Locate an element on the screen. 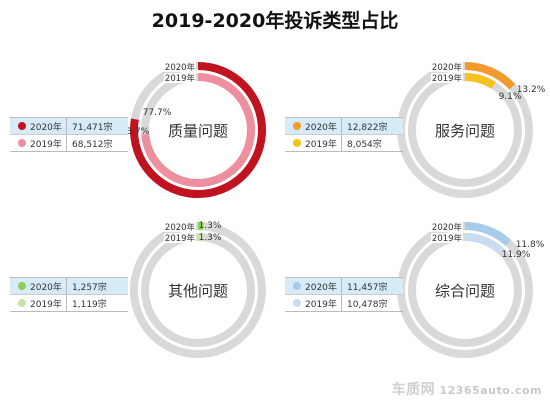 The width and height of the screenshot is (550, 402). donut-center-label: 其他问题 is located at coordinates (198, 291).